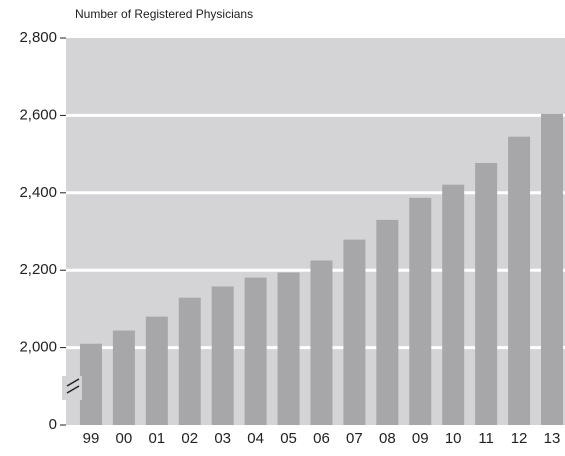  I want to click on axis-break, so click(72, 388).